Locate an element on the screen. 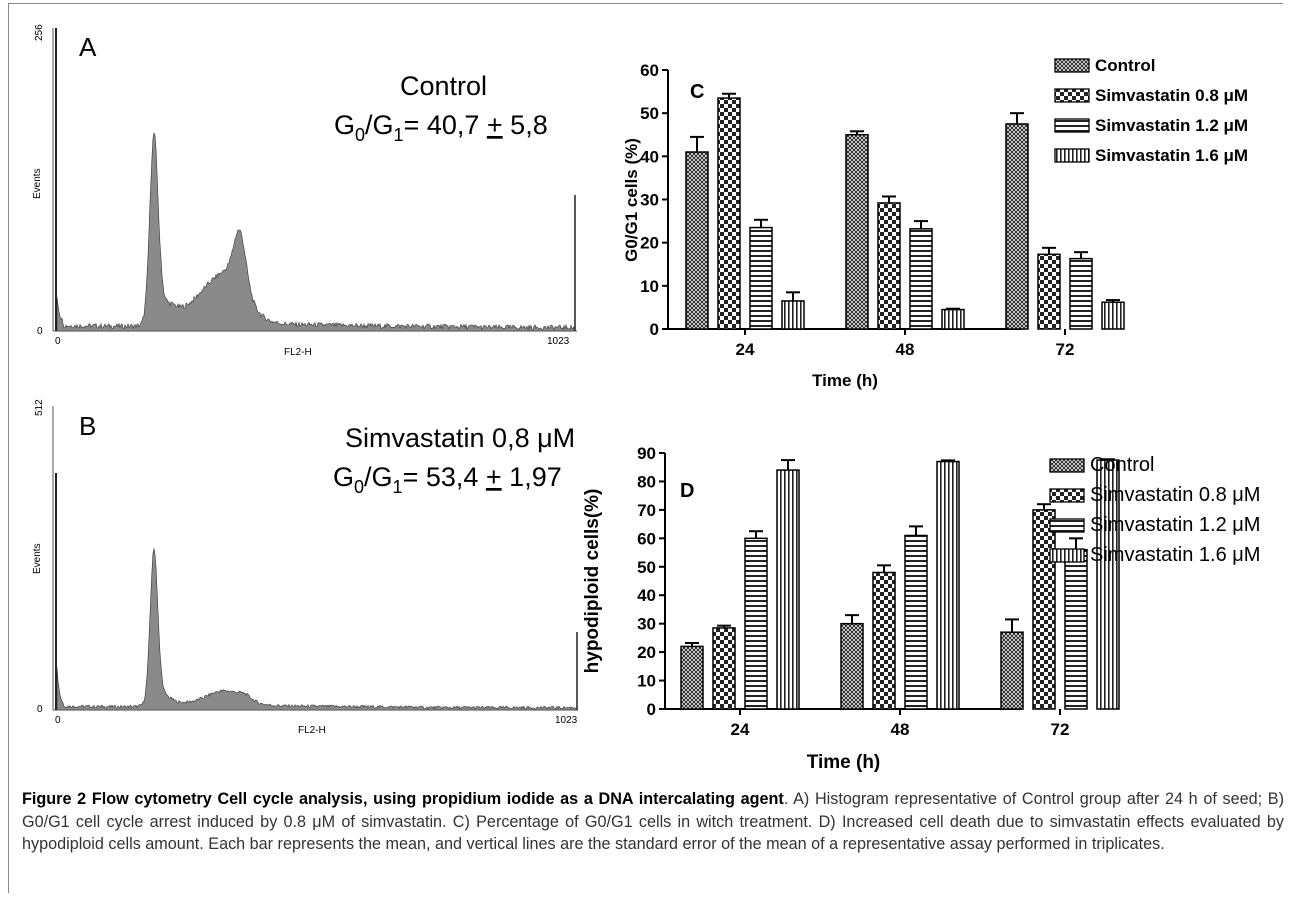  panel-b-condition: Simvastatin 0,8 μM is located at coordinates (460, 438).